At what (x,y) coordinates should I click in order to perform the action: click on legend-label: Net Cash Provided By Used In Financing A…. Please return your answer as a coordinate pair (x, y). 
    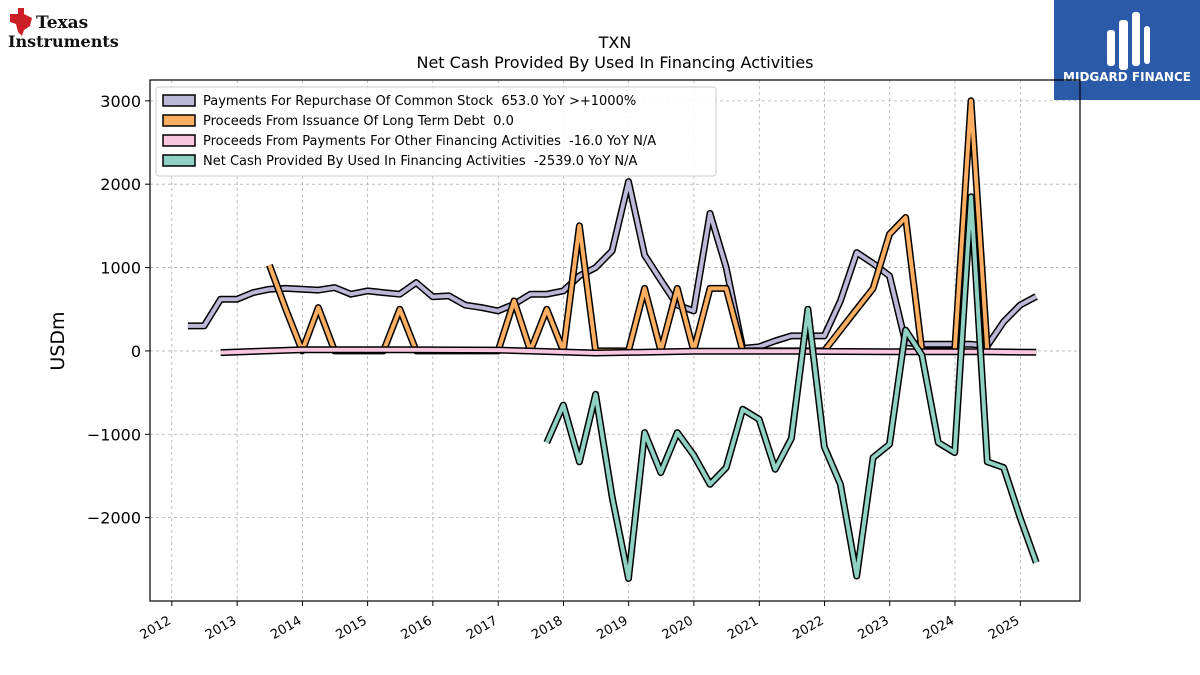
    Looking at the image, I should click on (420, 161).